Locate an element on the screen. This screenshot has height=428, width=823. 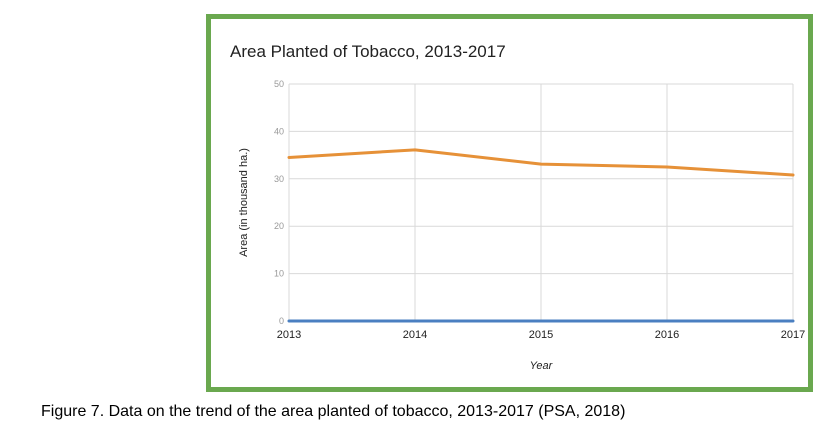
y-tick-label: 30 is located at coordinates (279, 179).